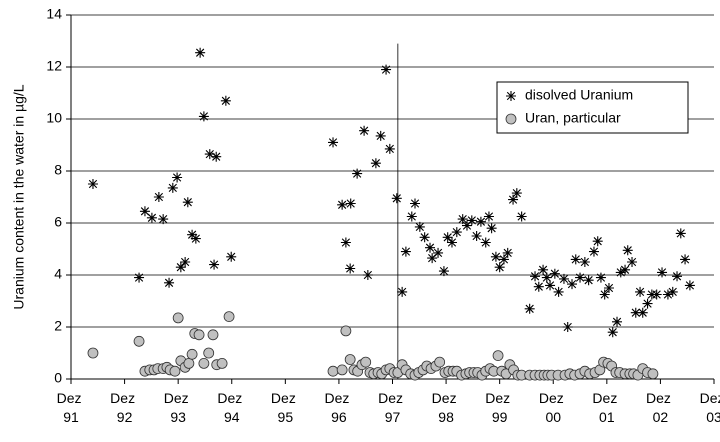  I want to click on x-tick-label: Dez 00, so click(553, 407).